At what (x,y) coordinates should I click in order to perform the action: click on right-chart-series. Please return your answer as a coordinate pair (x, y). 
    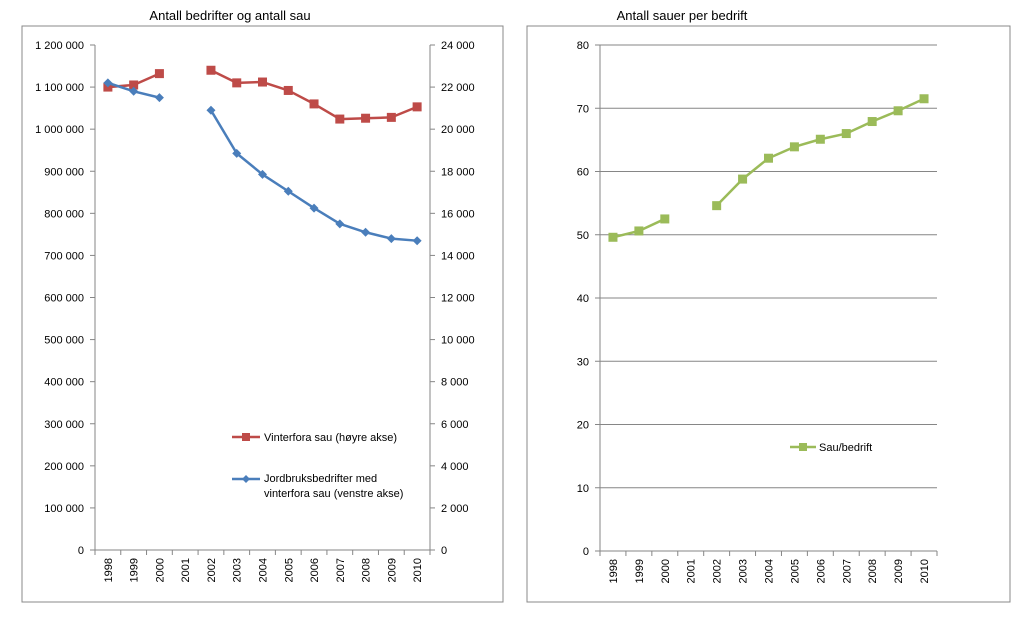
    Looking at the image, I should click on (768, 168).